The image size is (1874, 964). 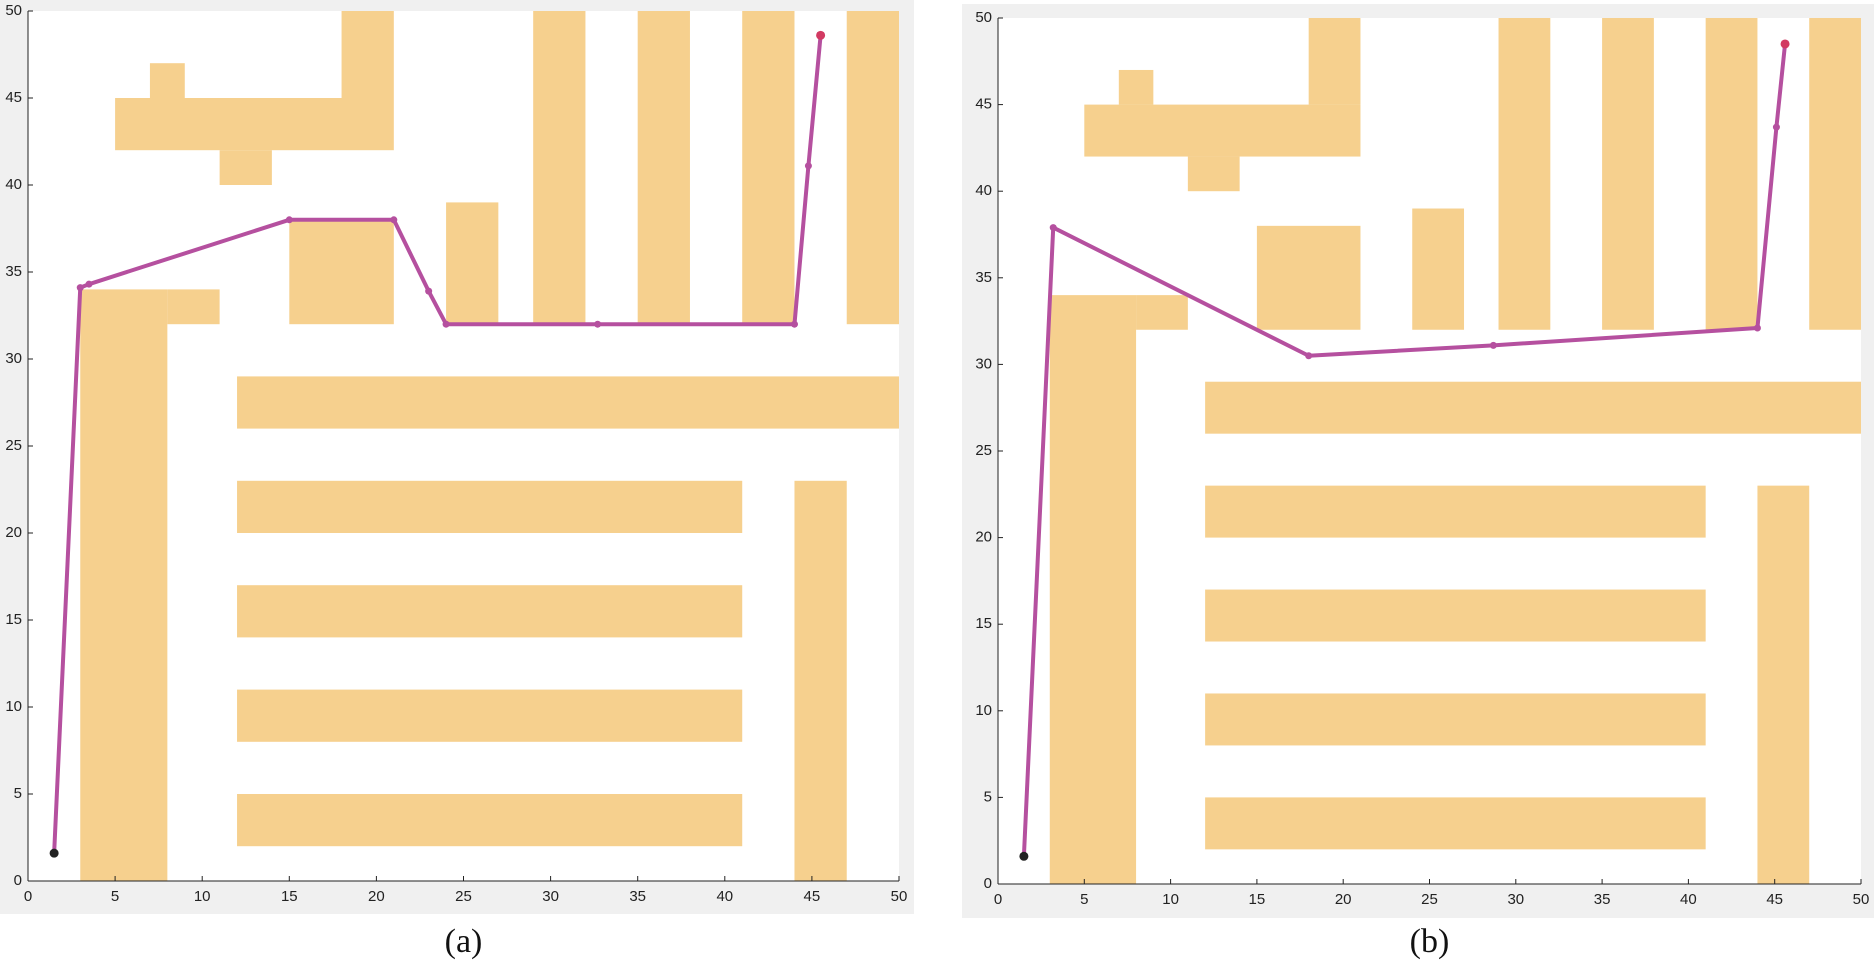 What do you see at coordinates (28, 896) in the screenshot?
I see `x-tick-label: 0` at bounding box center [28, 896].